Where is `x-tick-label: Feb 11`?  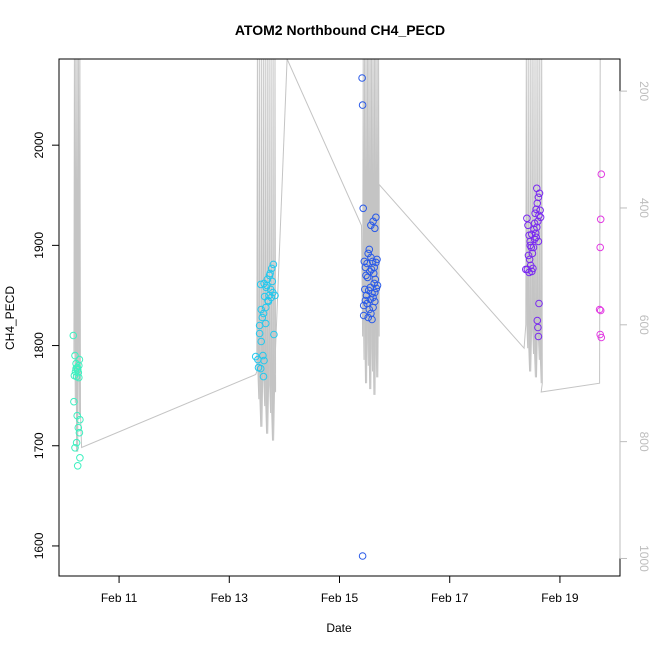 x-tick-label: Feb 11 is located at coordinates (119, 598).